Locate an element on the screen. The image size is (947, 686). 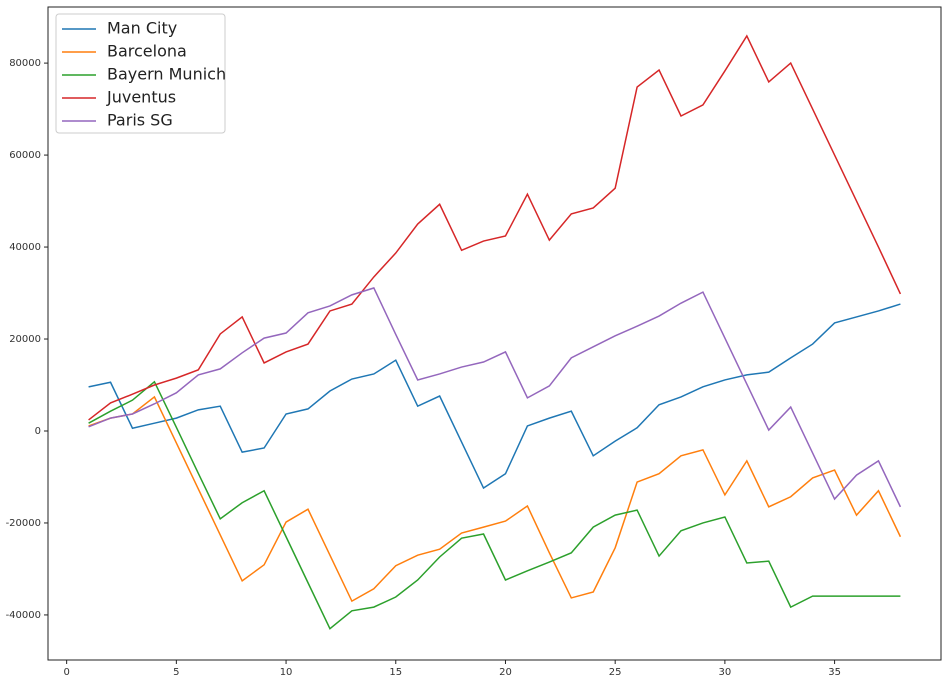
y-tick-label: 40000 is located at coordinates (25, 247).